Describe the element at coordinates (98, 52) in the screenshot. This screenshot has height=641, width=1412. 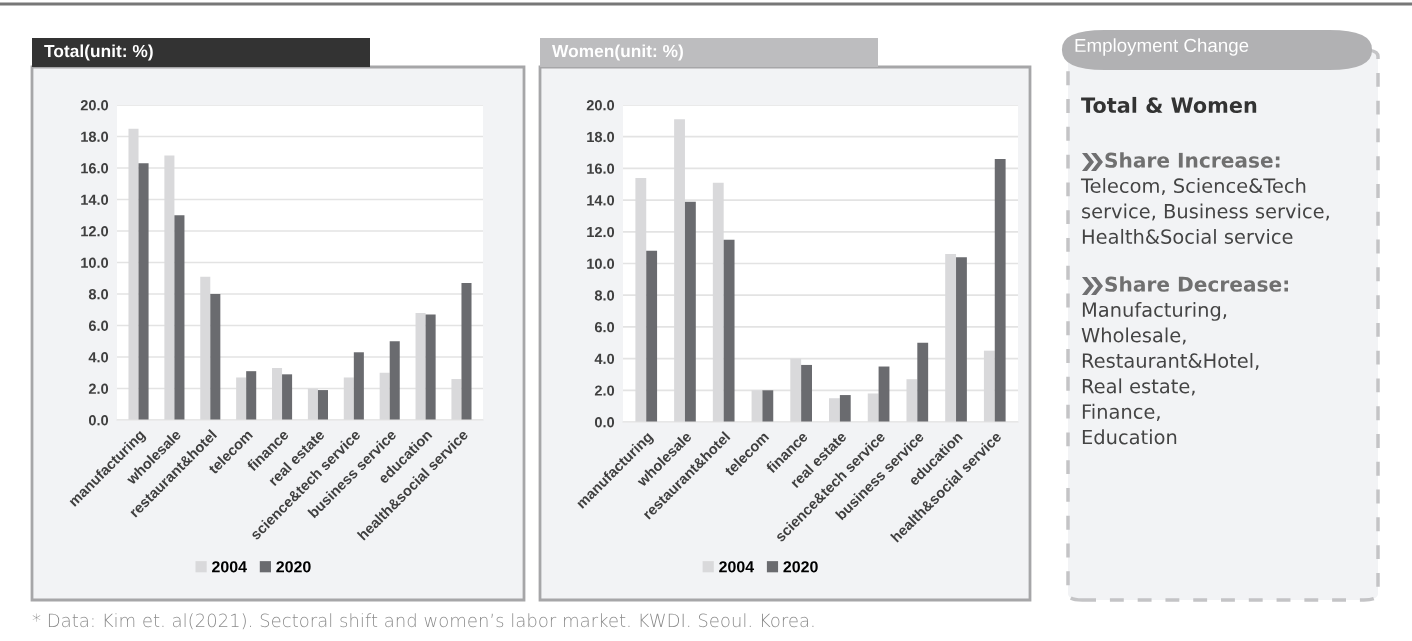
I see `chart-title: Total(unit: %)` at that location.